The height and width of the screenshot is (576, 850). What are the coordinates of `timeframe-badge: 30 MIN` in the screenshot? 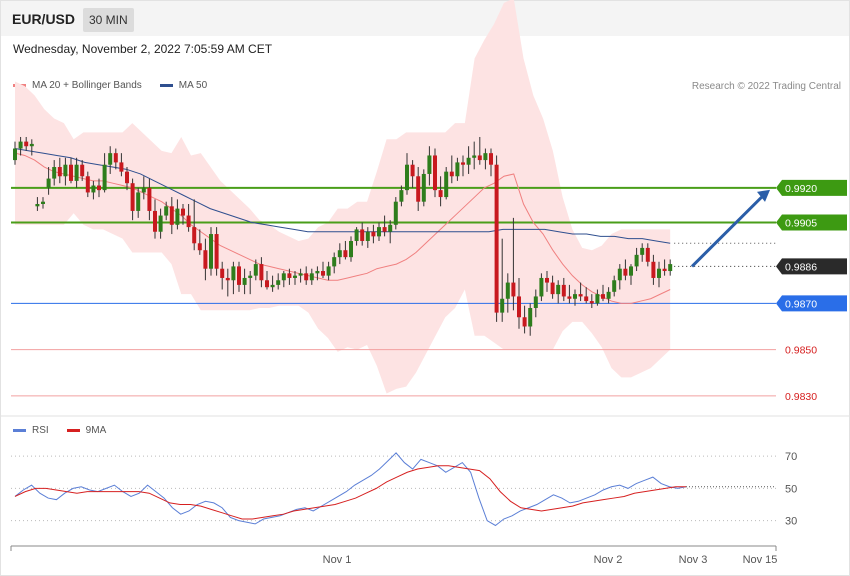 It's located at (108, 20).